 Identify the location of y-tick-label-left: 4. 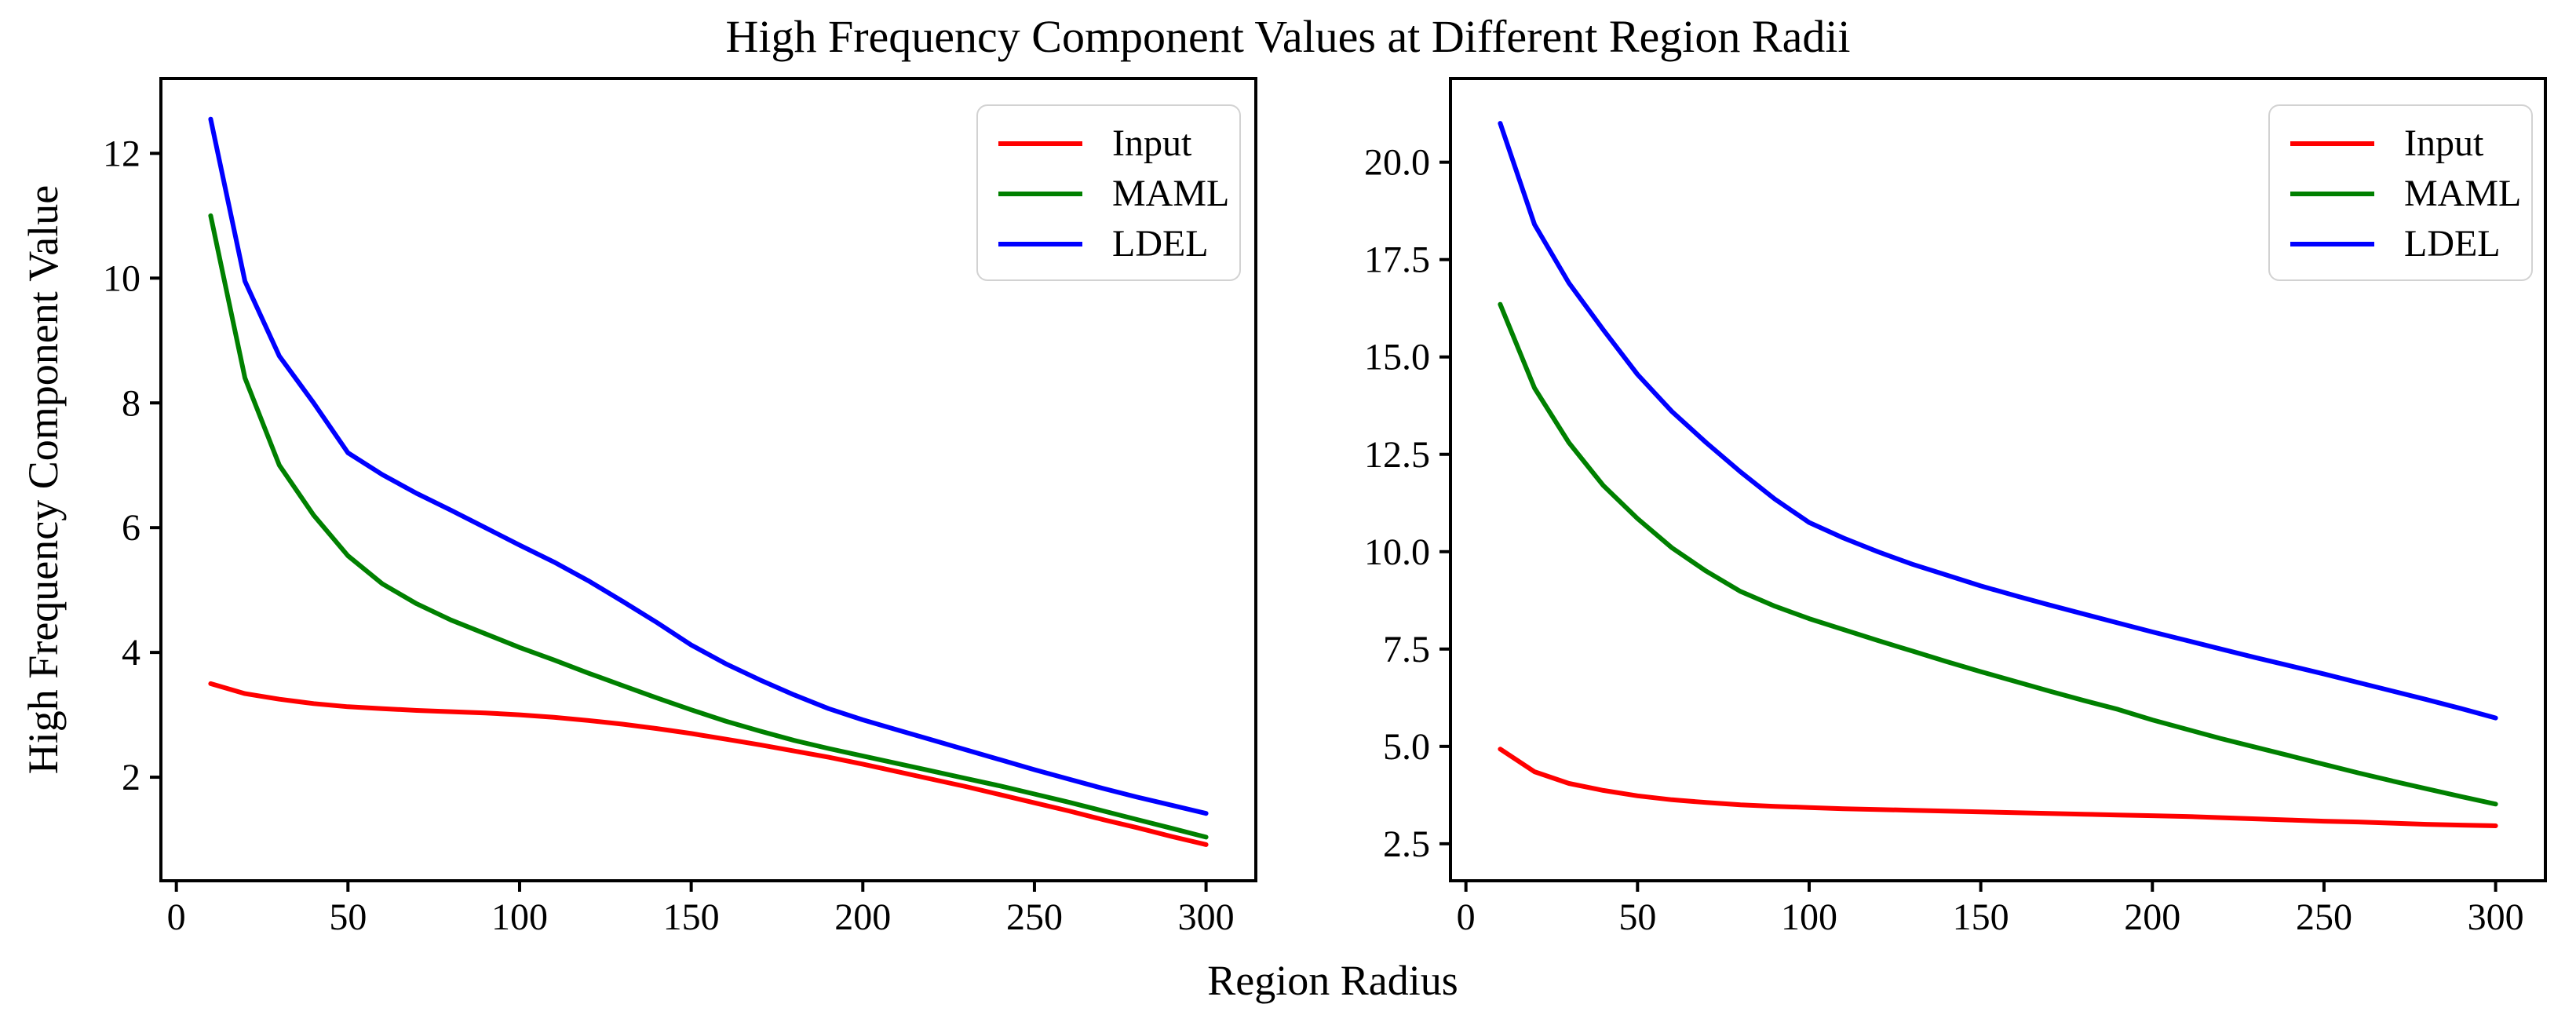
(131, 653).